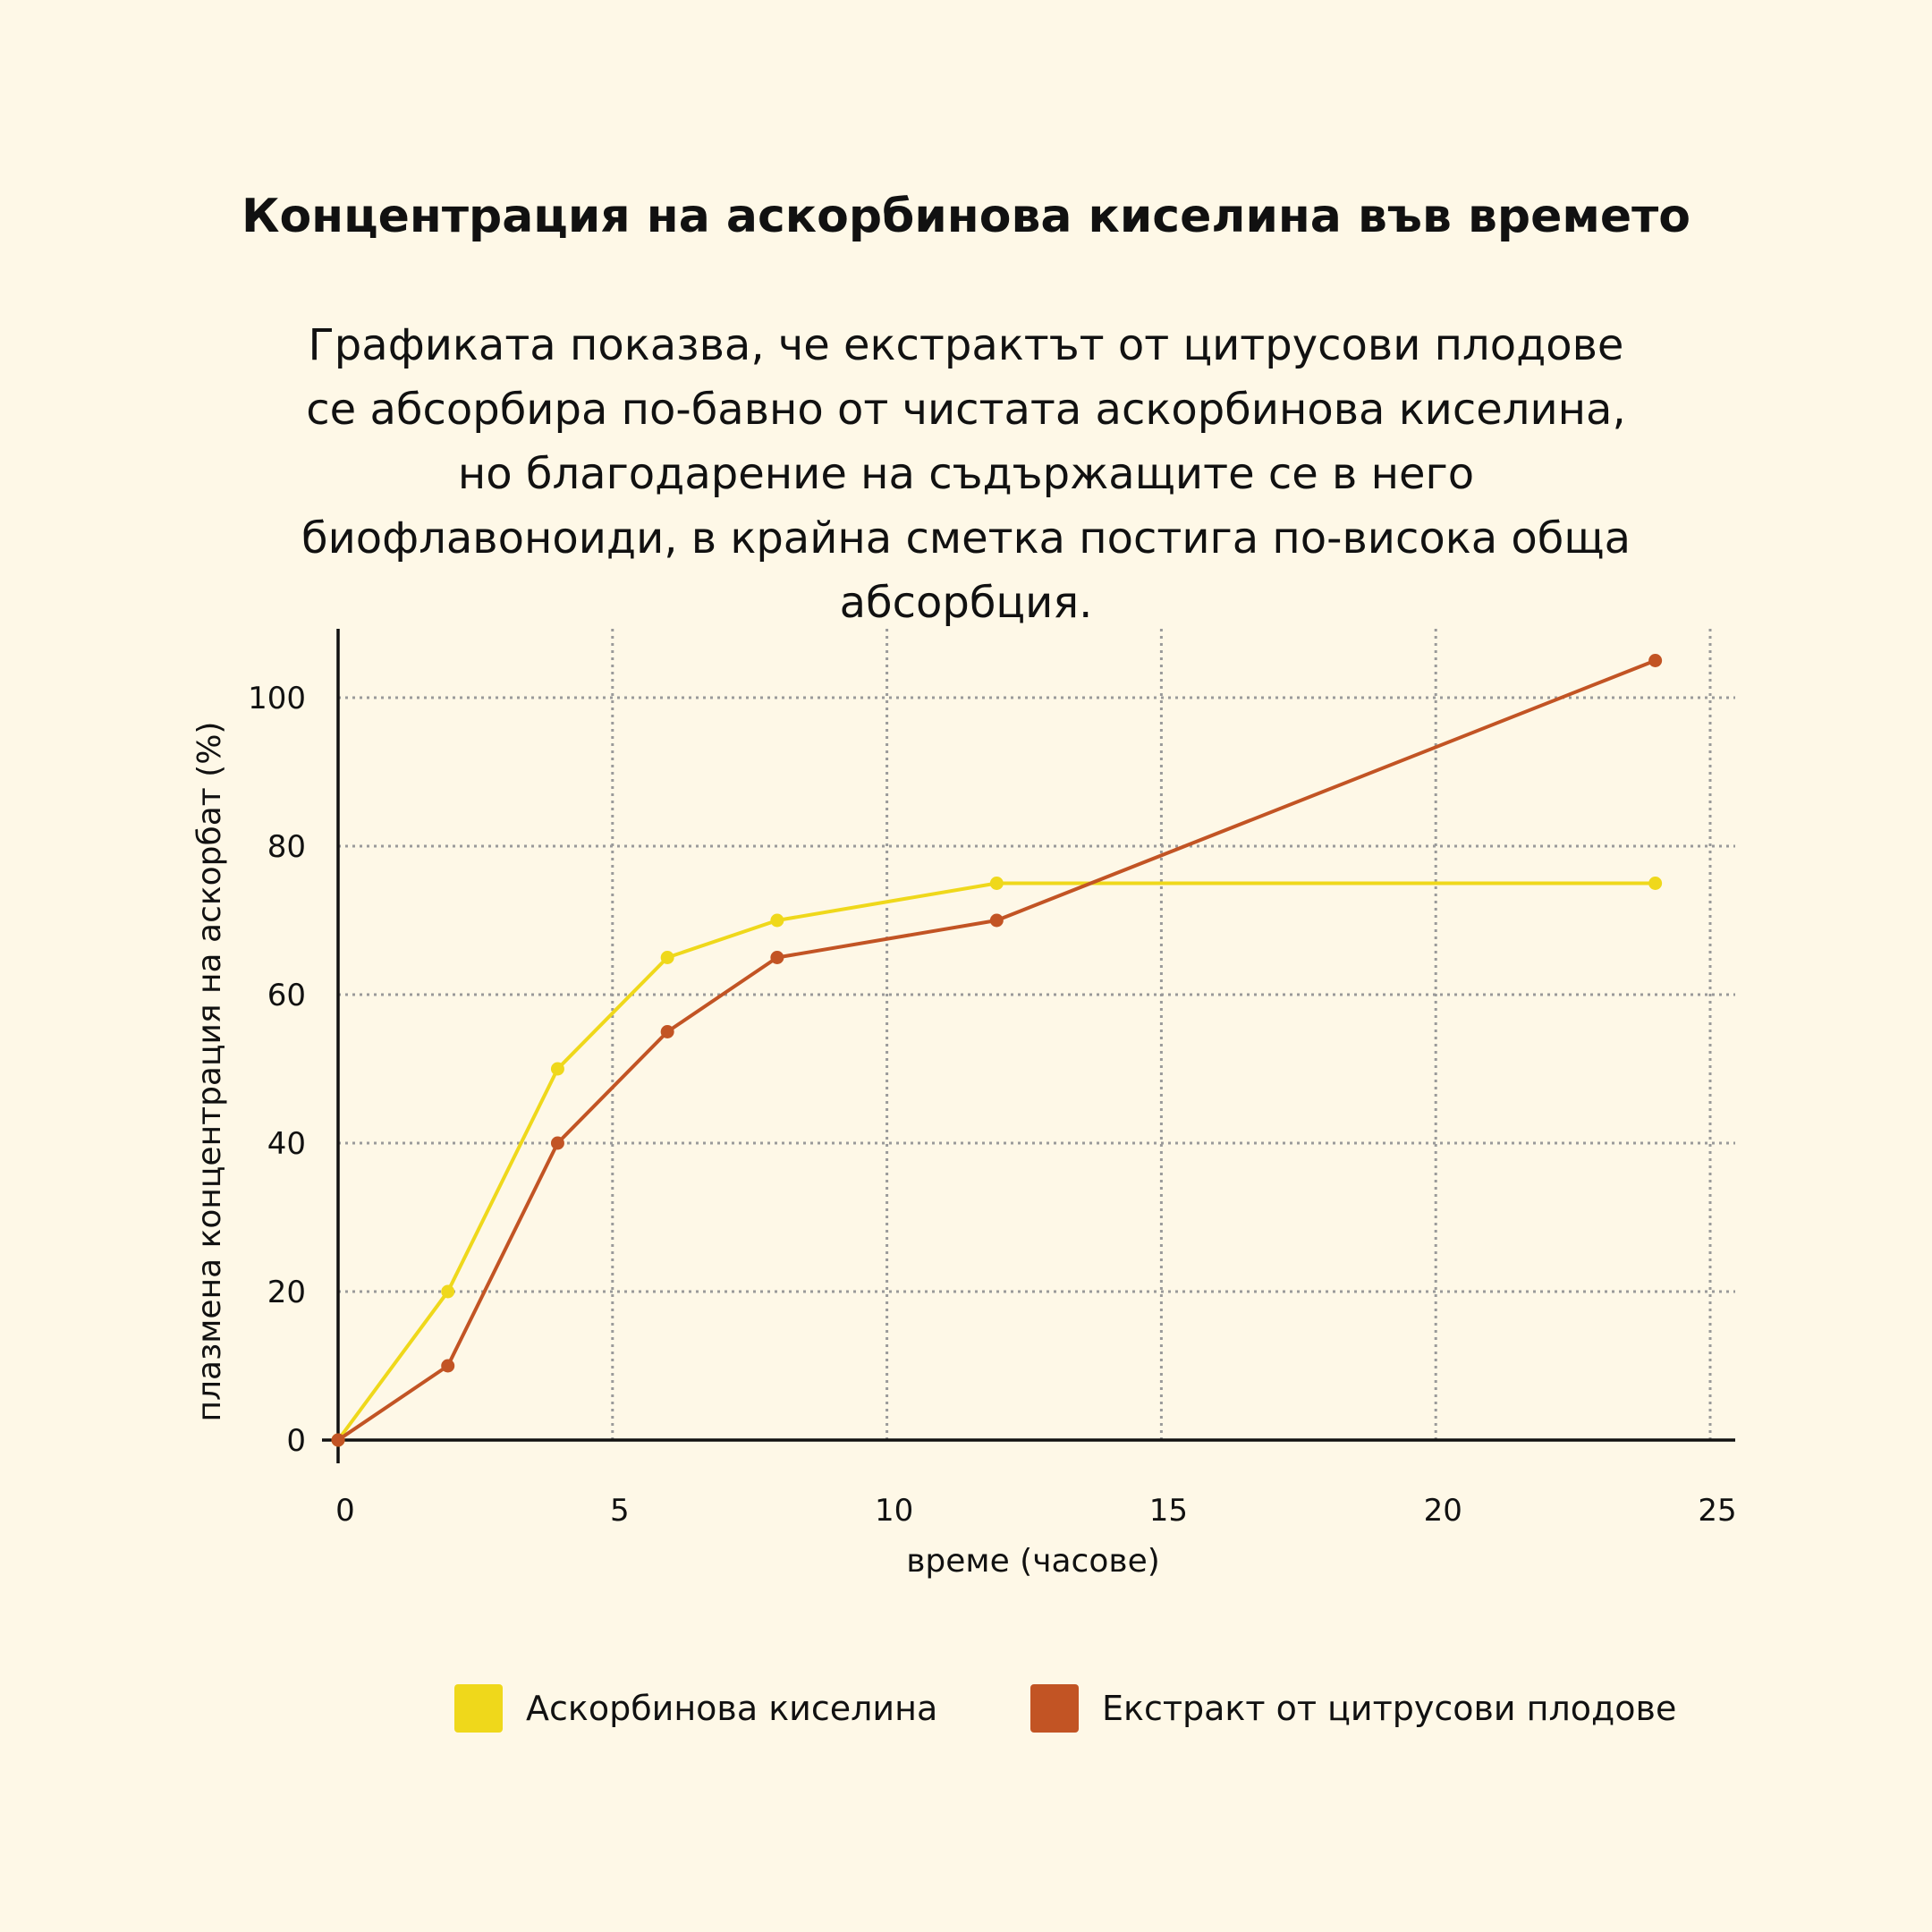 Image resolution: width=1932 pixels, height=1932 pixels. What do you see at coordinates (478, 1708) in the screenshot?
I see `legend-swatch-ascorbic-acid` at bounding box center [478, 1708].